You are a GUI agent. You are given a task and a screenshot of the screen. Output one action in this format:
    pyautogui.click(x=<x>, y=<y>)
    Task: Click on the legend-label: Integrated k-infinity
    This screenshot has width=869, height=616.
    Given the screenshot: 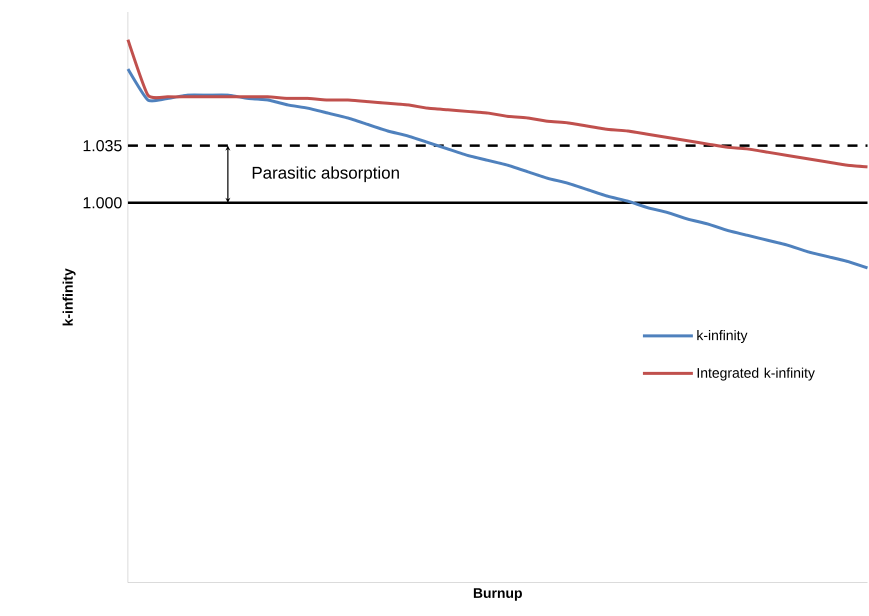 What is the action you would take?
    pyautogui.click(x=756, y=374)
    